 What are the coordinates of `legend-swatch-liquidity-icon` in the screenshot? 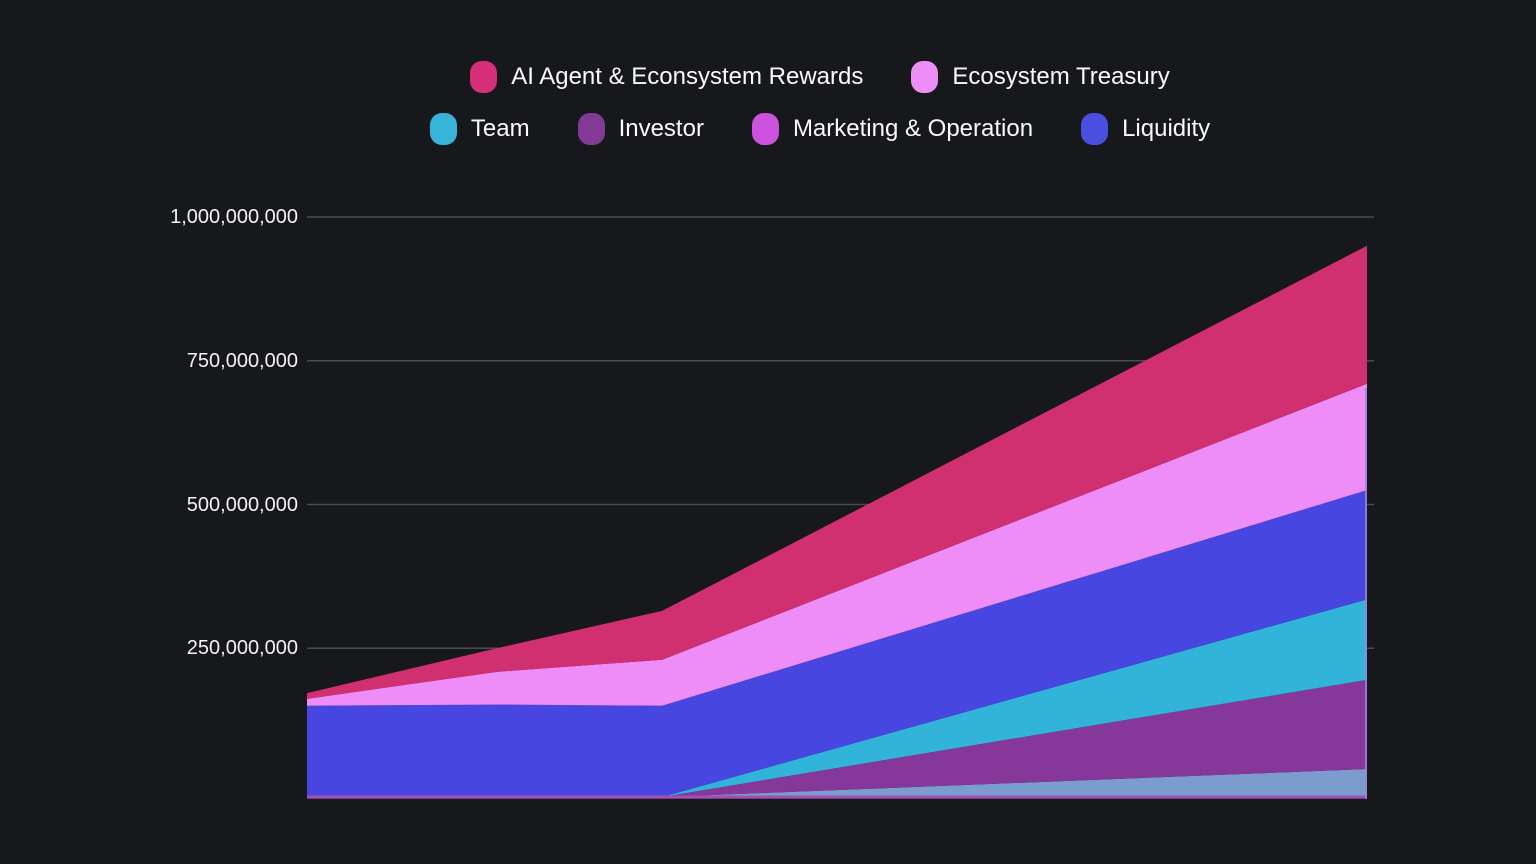 It's located at (1095, 129).